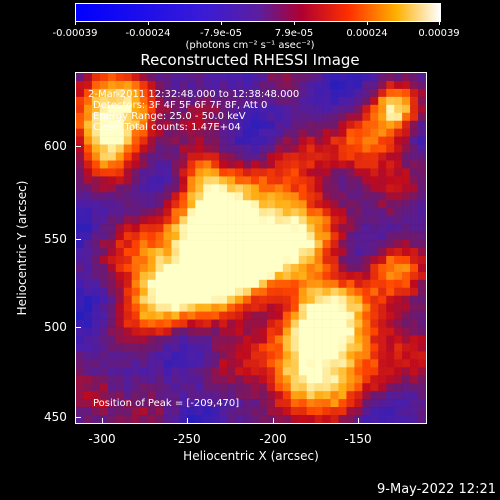  I want to click on y-tick-label: 550, so click(55, 239).